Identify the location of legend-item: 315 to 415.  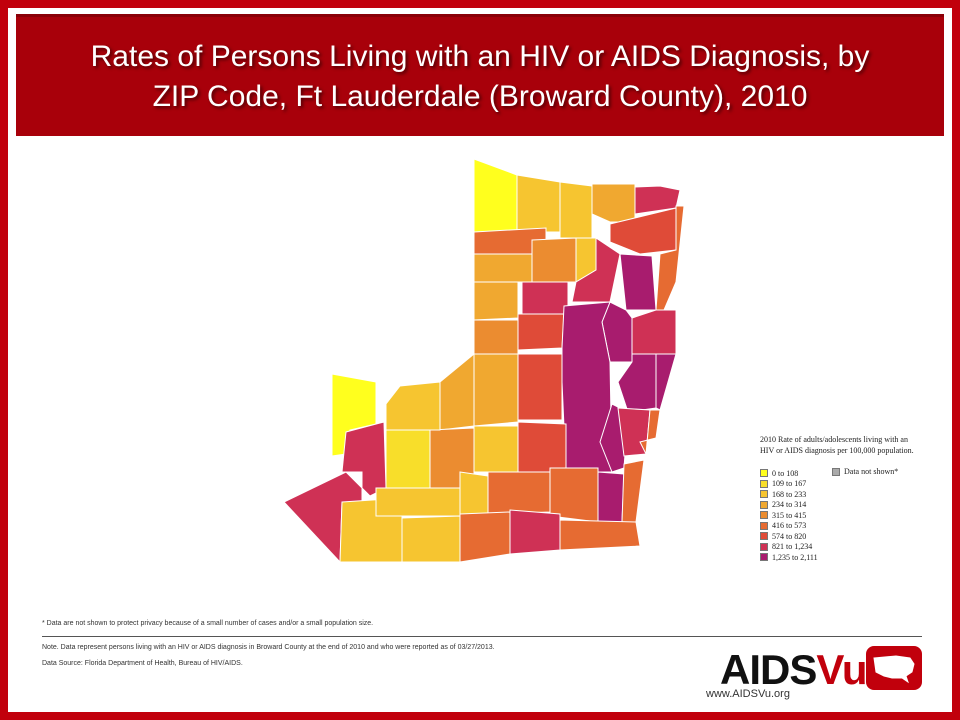
(850, 515).